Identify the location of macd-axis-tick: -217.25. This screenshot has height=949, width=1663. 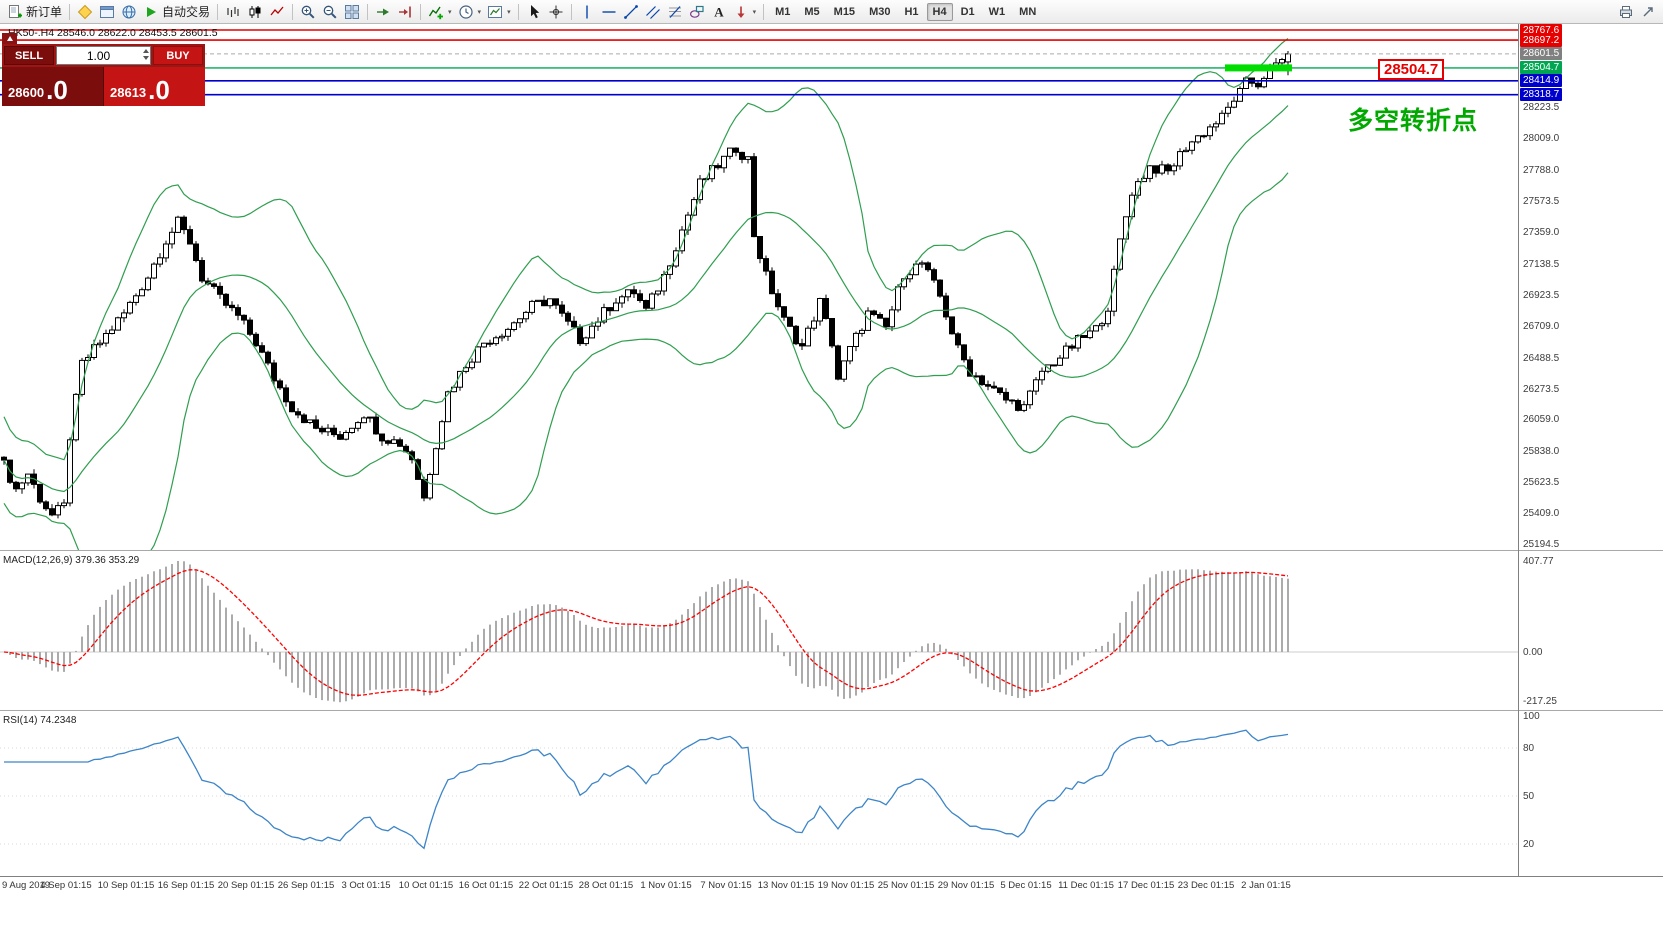
(1540, 701).